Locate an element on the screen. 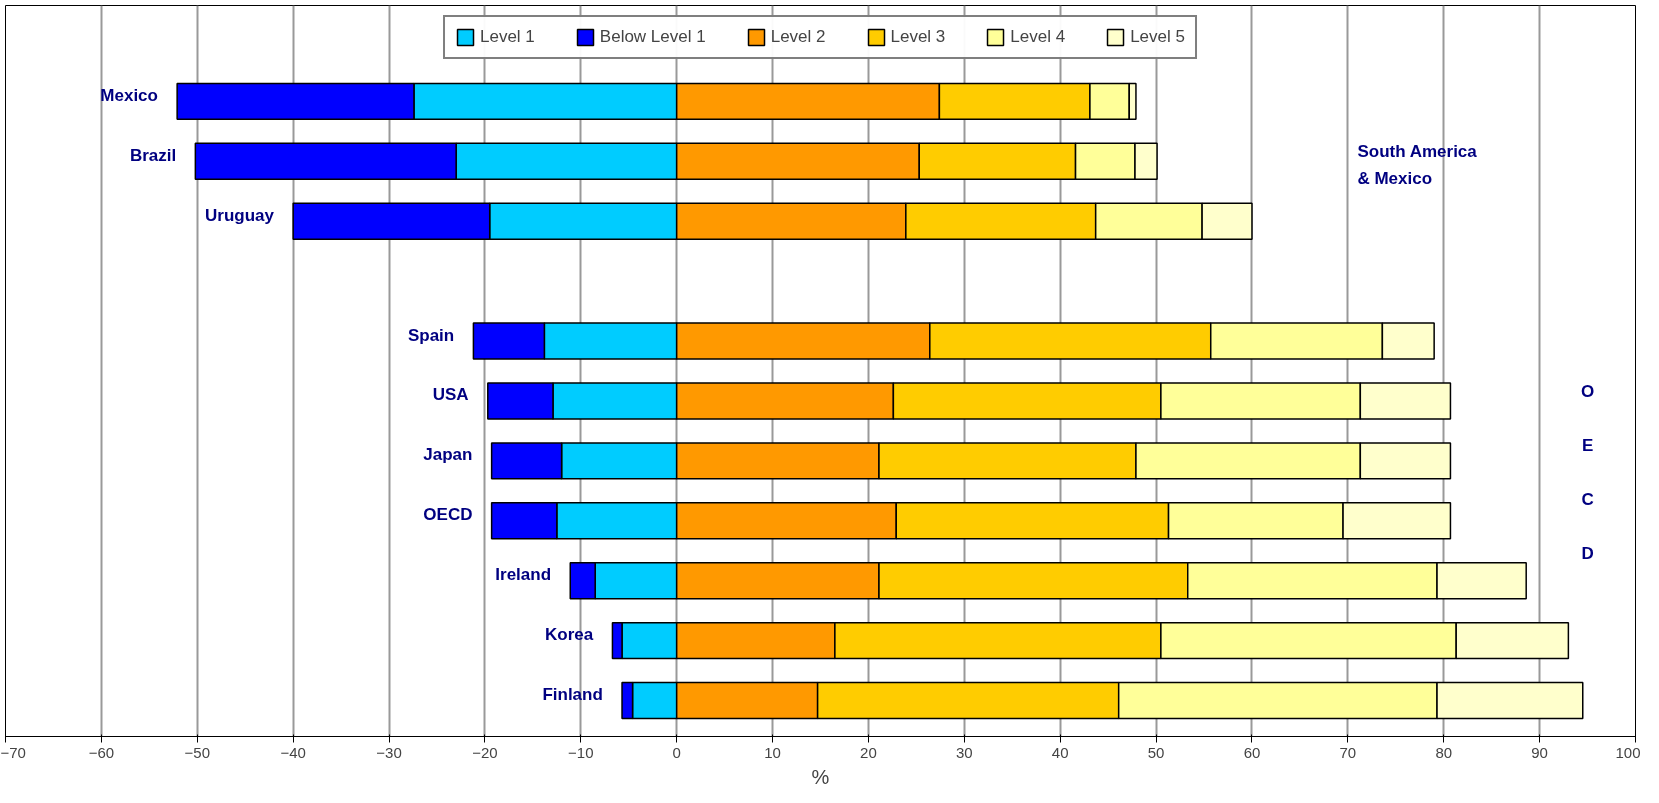  y-tick-label: Ireland is located at coordinates (523, 575).